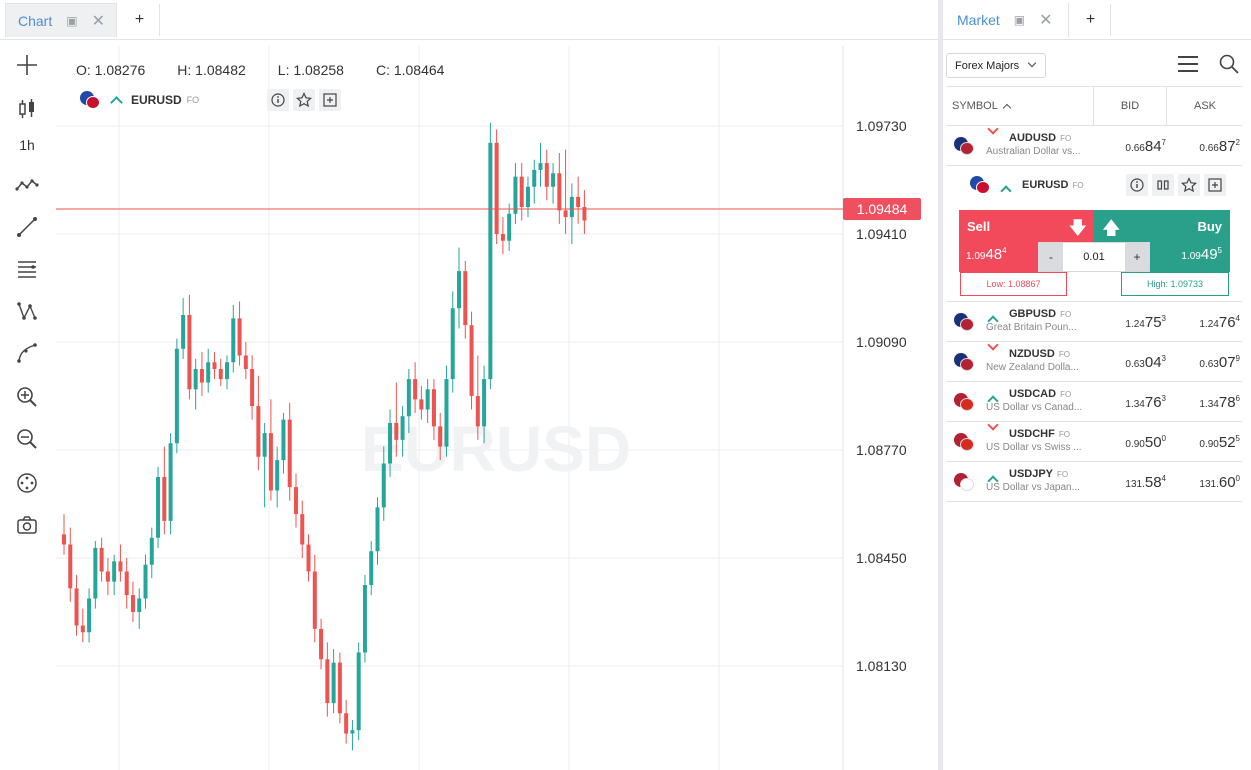  Describe the element at coordinates (1040, 314) in the screenshot. I see `row-symbol: GBPUSD FO` at that location.